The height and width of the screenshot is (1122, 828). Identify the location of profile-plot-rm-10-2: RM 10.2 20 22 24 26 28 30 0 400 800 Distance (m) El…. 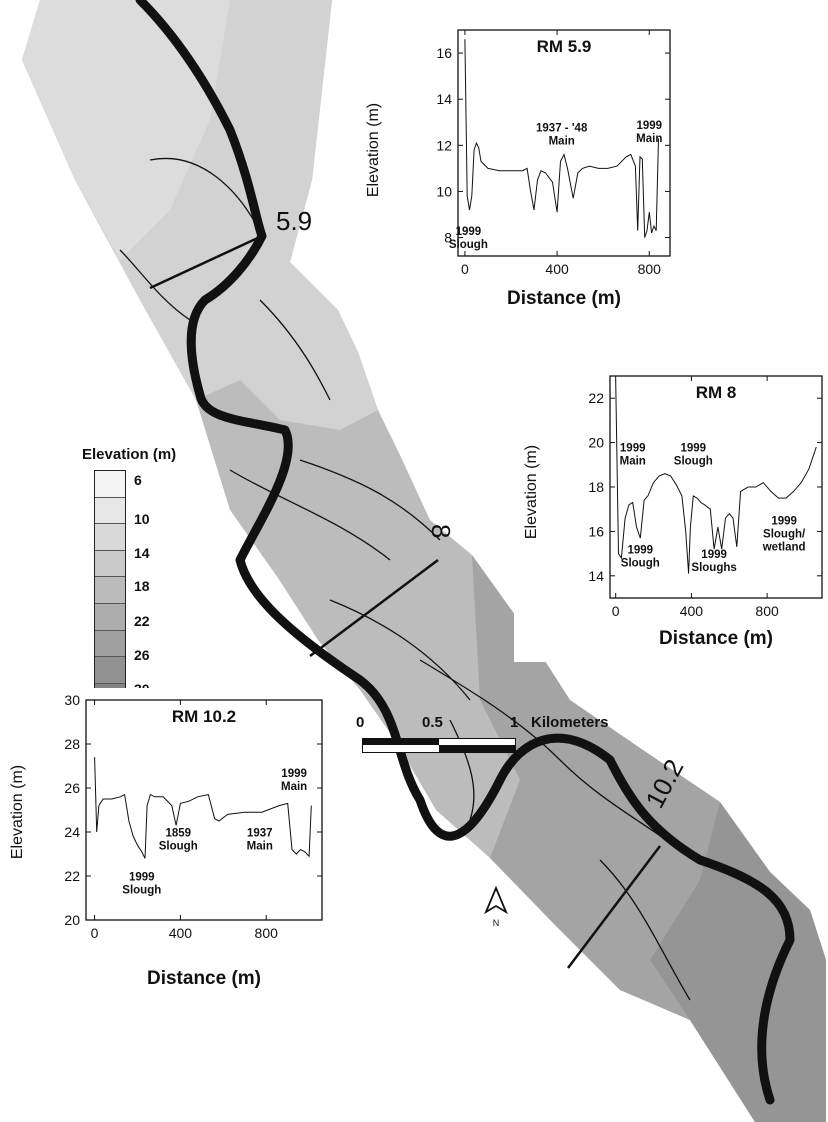
(166, 840).